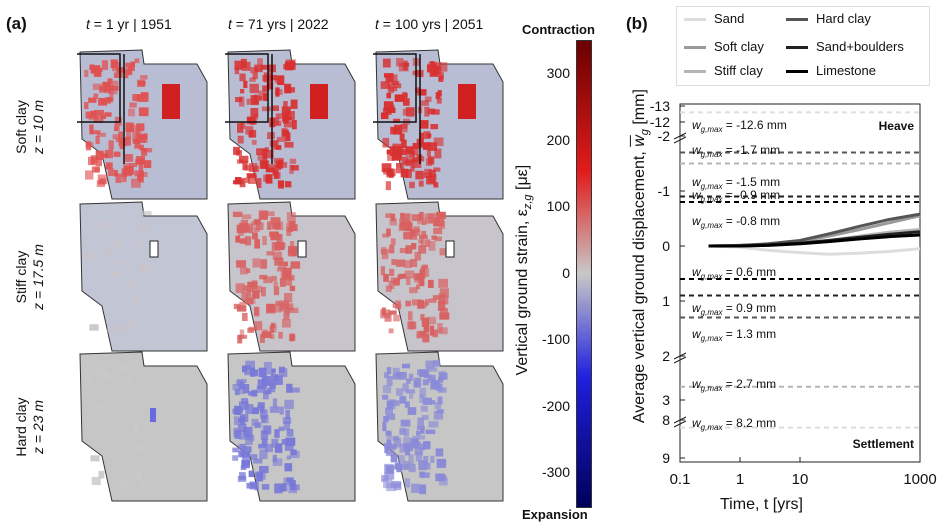  Describe the element at coordinates (739, 126) in the screenshot. I see `wmax-annotation: wg,max = -12.6 mm` at that location.